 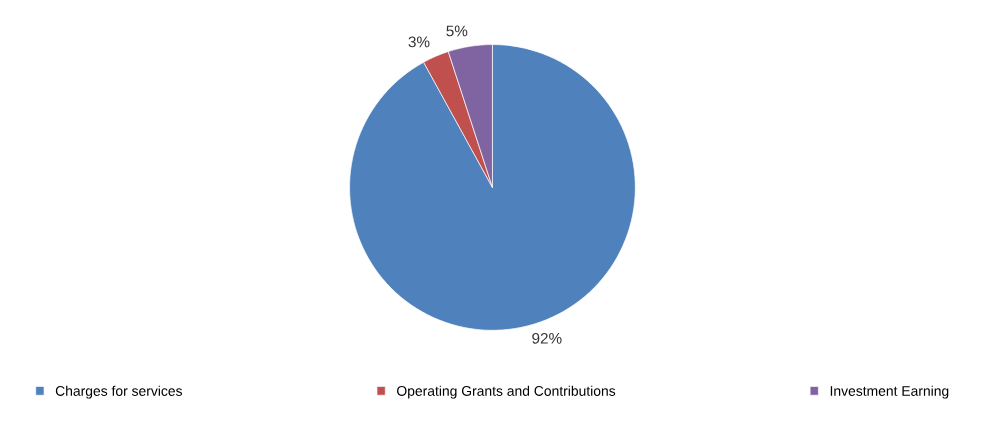 What do you see at coordinates (419, 42) in the screenshot?
I see `data-label: 3%` at bounding box center [419, 42].